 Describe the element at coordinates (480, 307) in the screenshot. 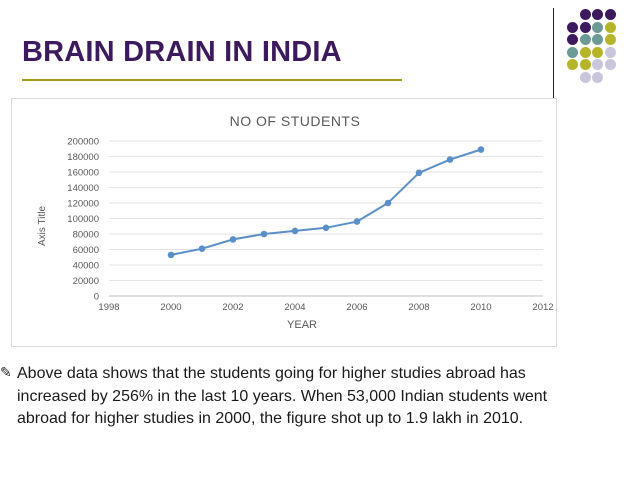

I see `x-tick-label: 2010` at that location.